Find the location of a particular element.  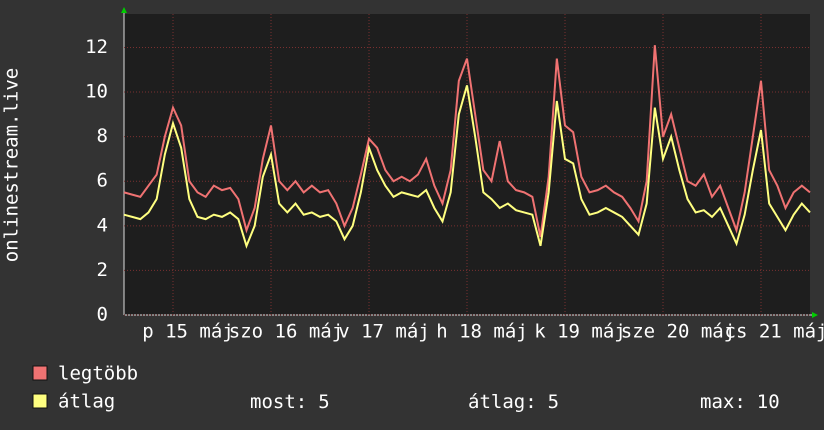

x-tick-label: k 19 máj is located at coordinates (580, 332).